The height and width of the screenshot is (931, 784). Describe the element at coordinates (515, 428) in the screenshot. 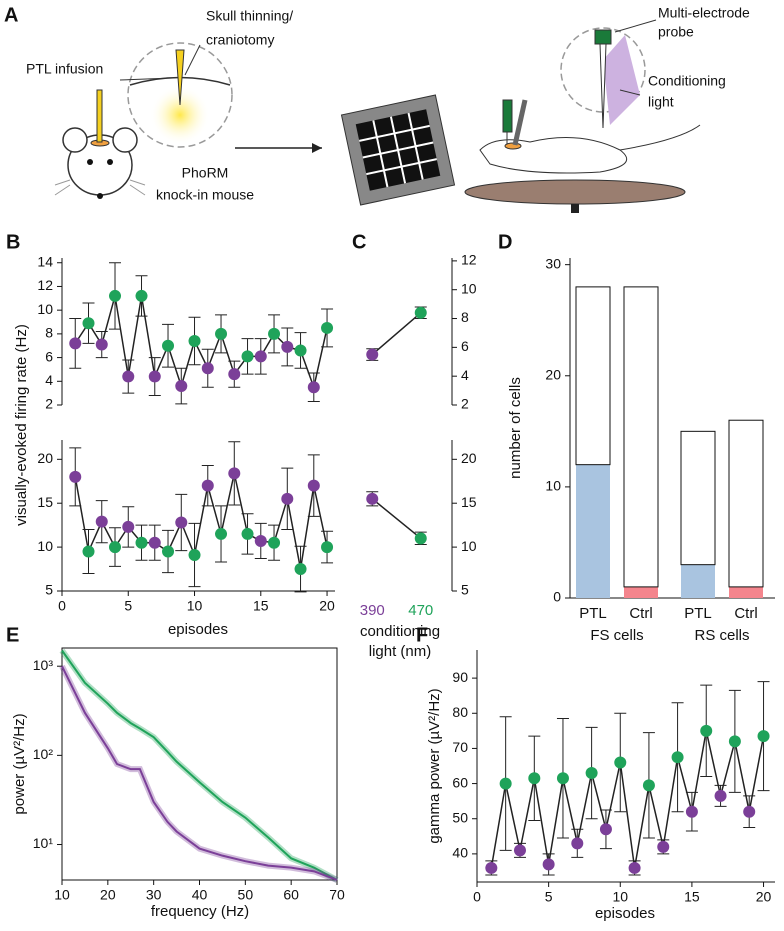

I see `y-axis-label: number of cells` at that location.